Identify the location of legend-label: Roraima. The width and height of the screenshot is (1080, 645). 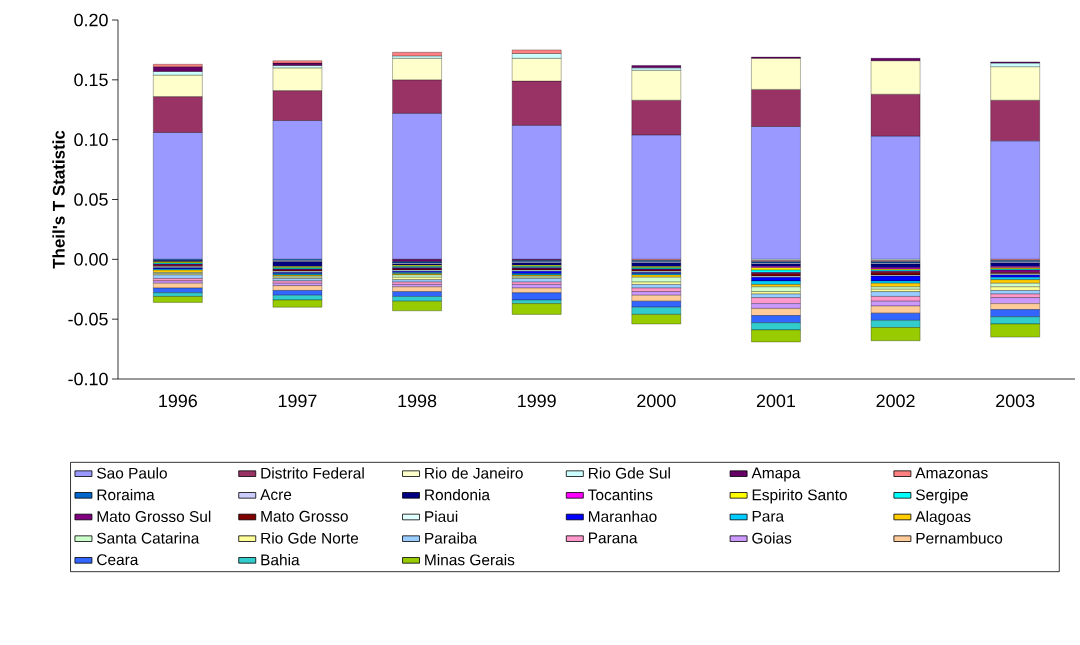
(126, 494).